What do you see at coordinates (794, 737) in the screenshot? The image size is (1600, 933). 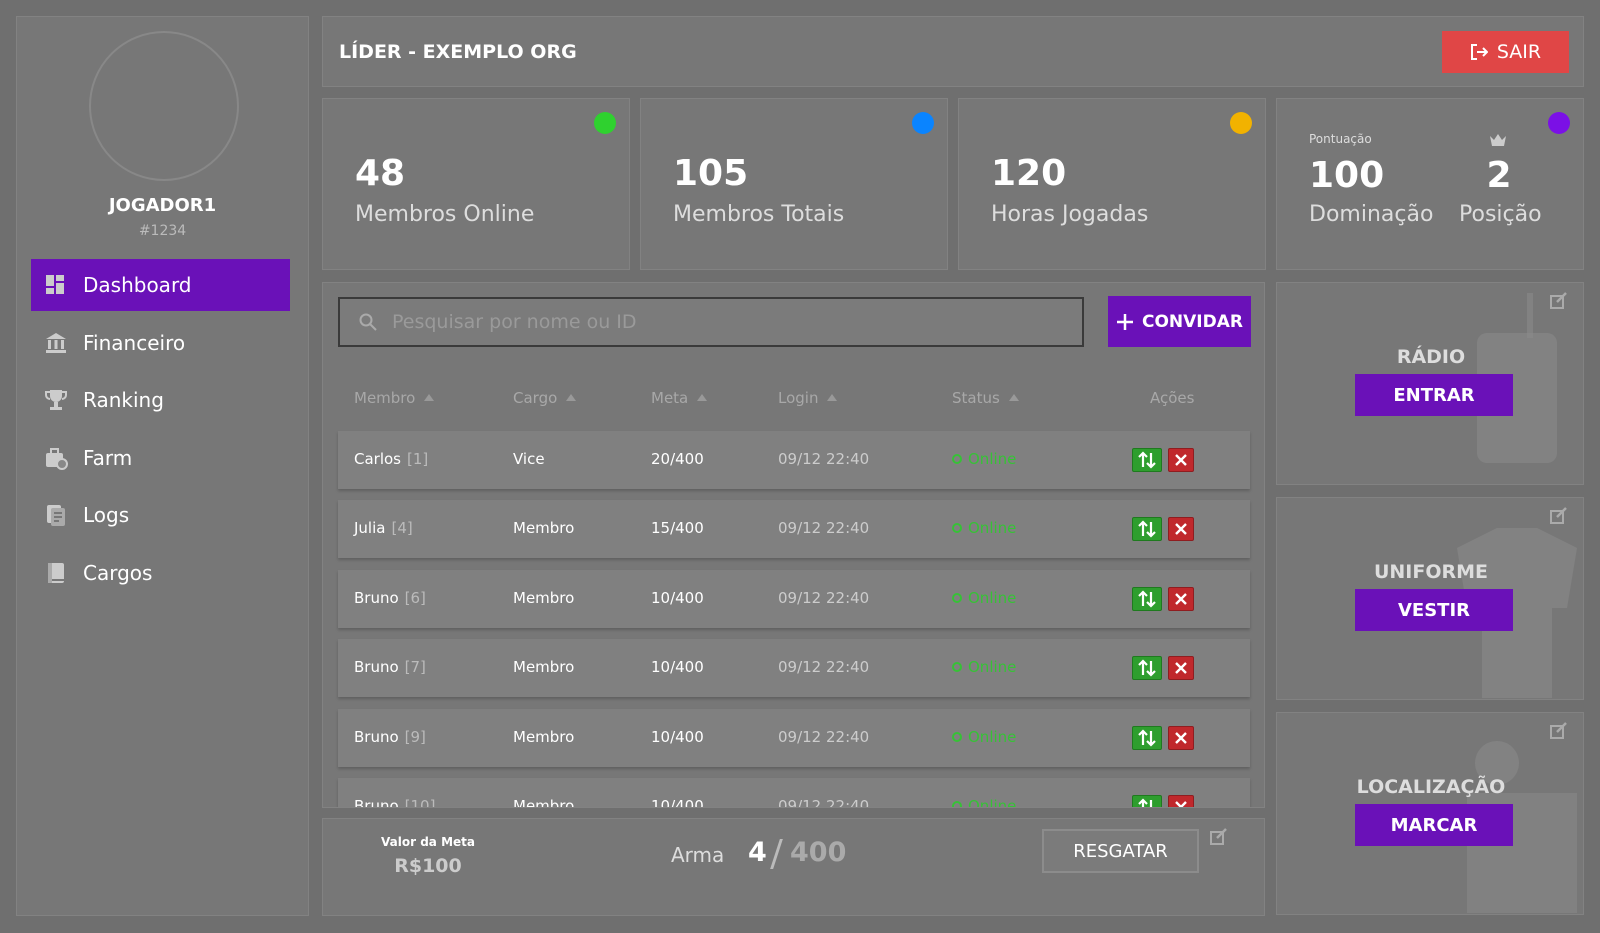 I see `member-row: Bruno [9] Membro 10/400 09/12 22:40 Online` at bounding box center [794, 737].